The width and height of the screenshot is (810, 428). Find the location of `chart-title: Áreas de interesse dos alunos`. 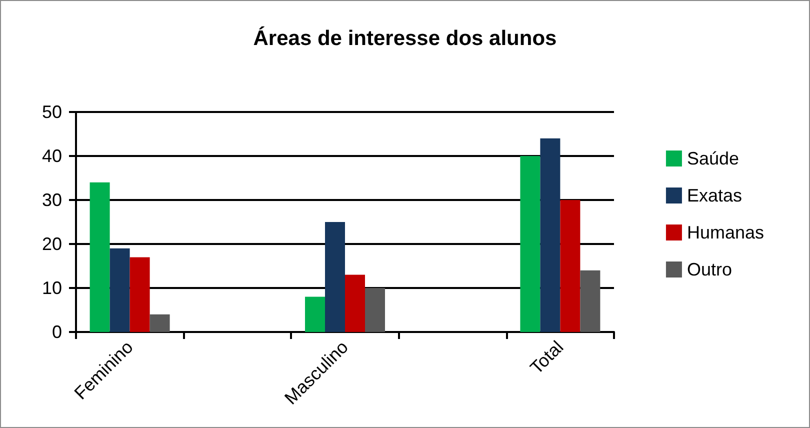

chart-title: Áreas de interesse dos alunos is located at coordinates (405, 38).